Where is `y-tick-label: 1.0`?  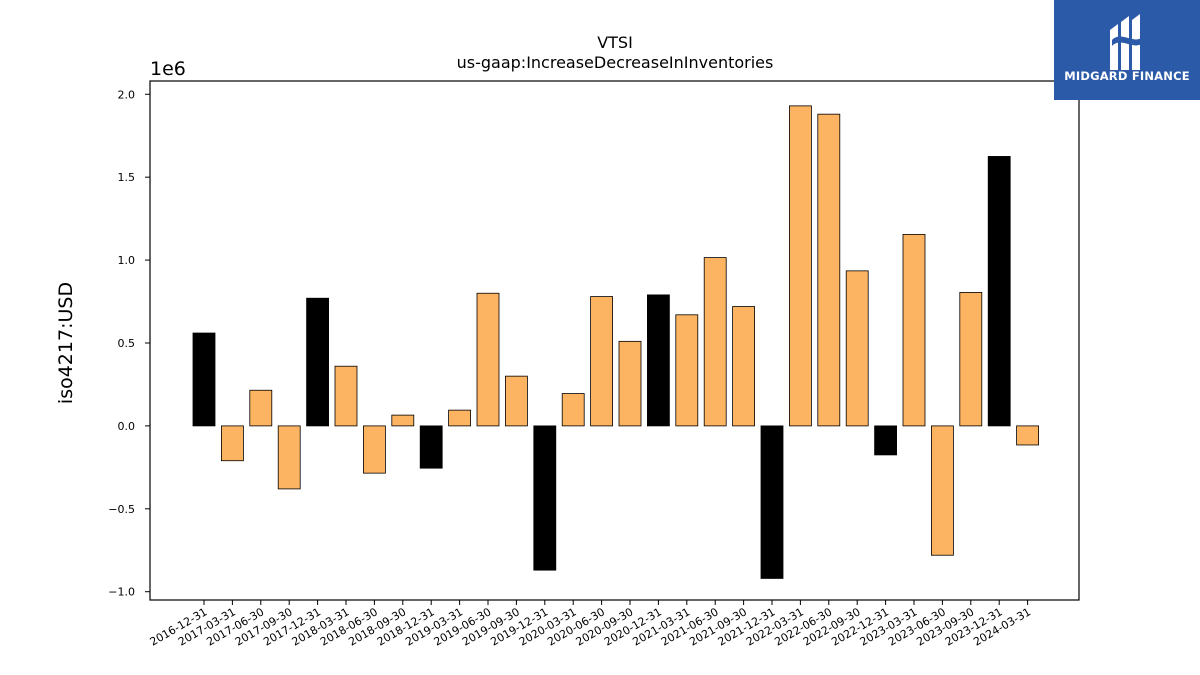
y-tick-label: 1.0 is located at coordinates (127, 260).